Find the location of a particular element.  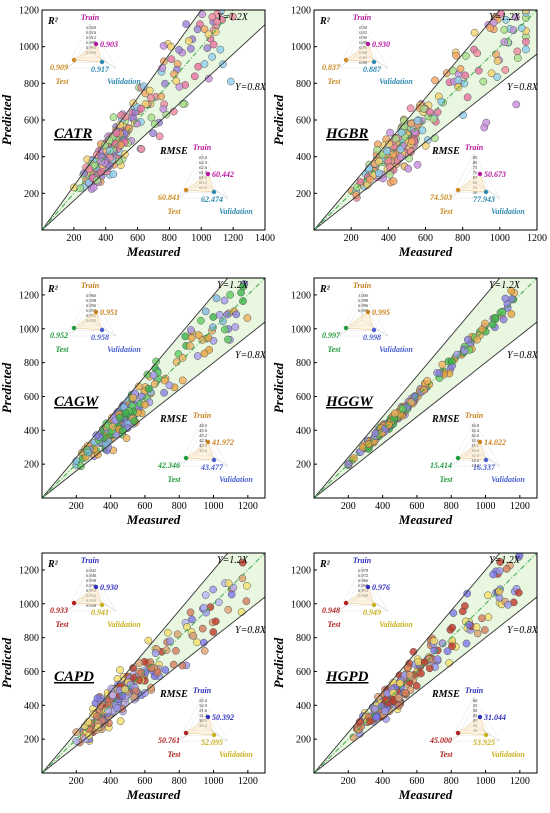

radar-scale-label: 0.92 is located at coordinates (363, 32).